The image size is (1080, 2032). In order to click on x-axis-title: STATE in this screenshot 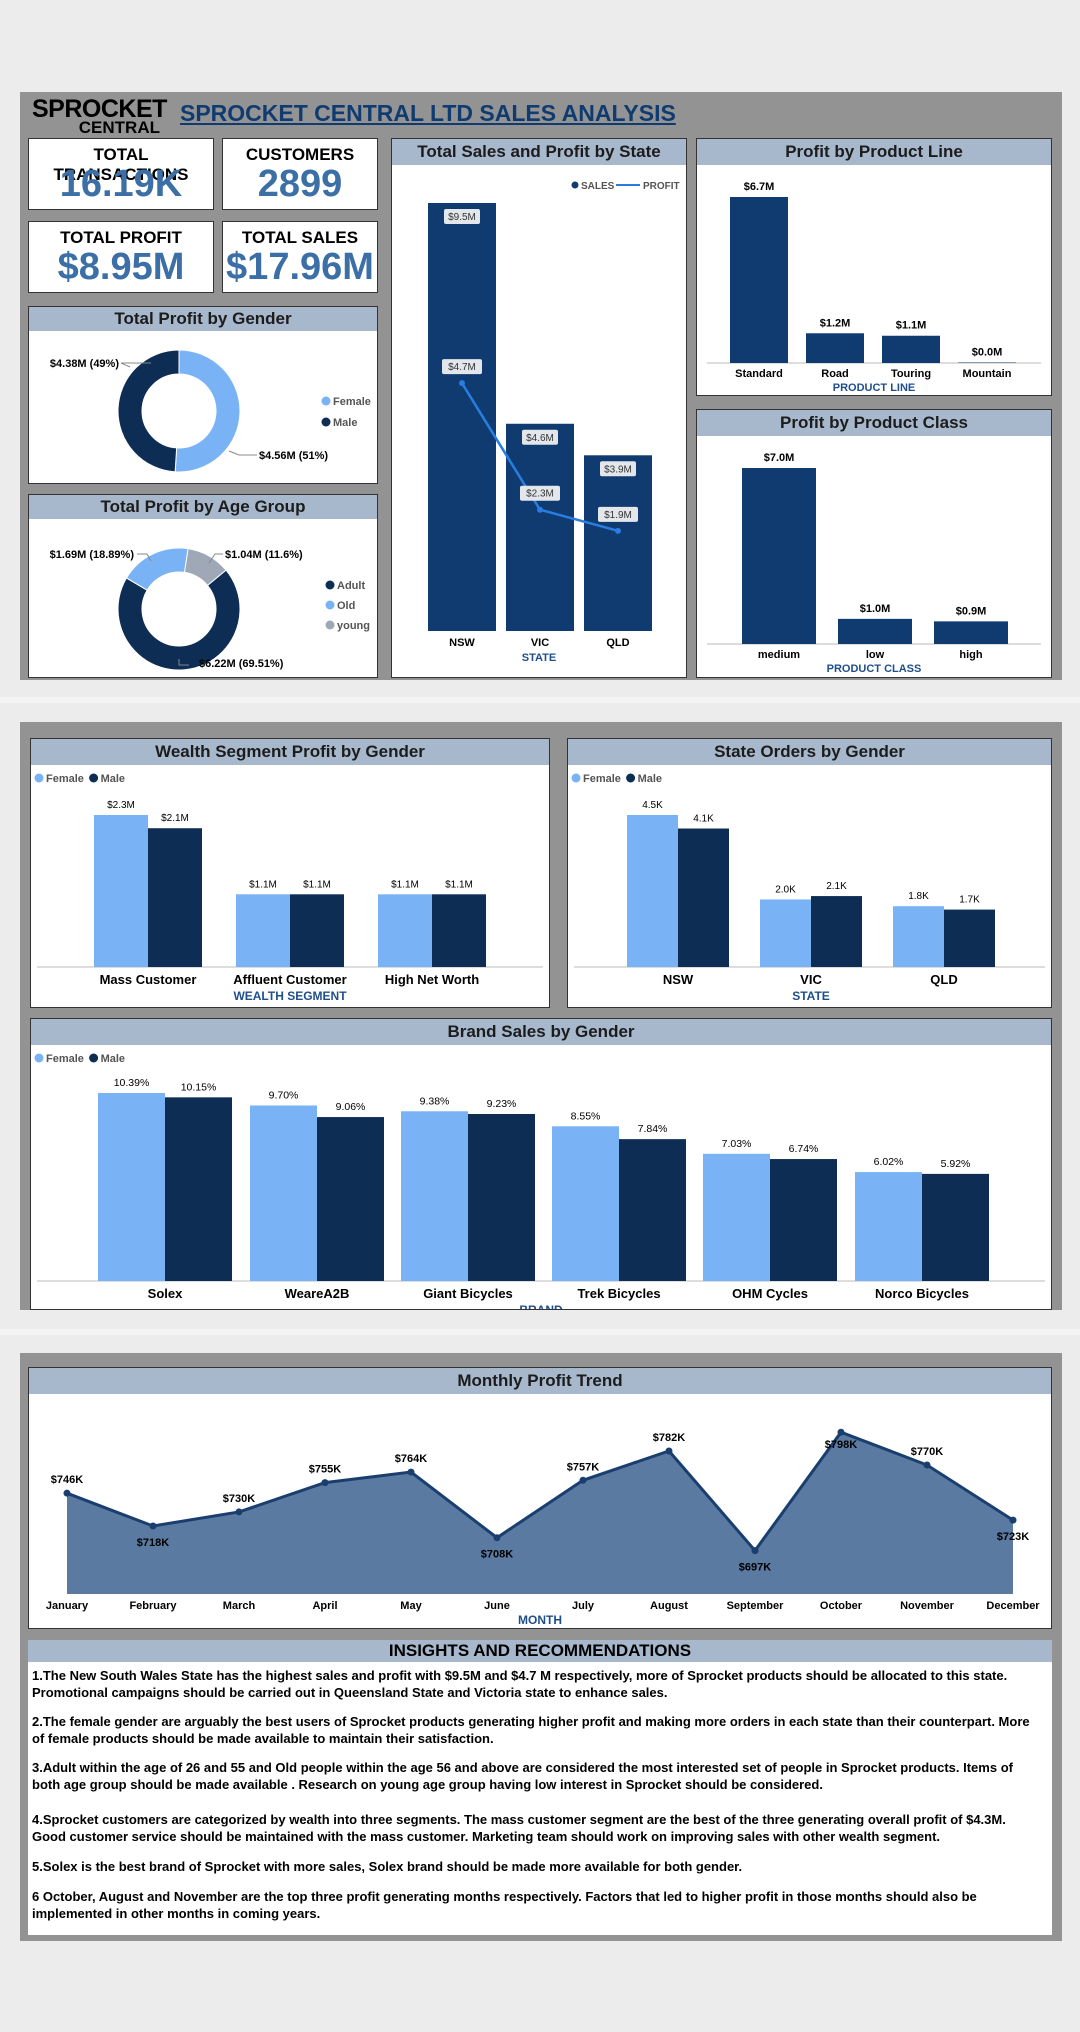, I will do `click(539, 658)`.